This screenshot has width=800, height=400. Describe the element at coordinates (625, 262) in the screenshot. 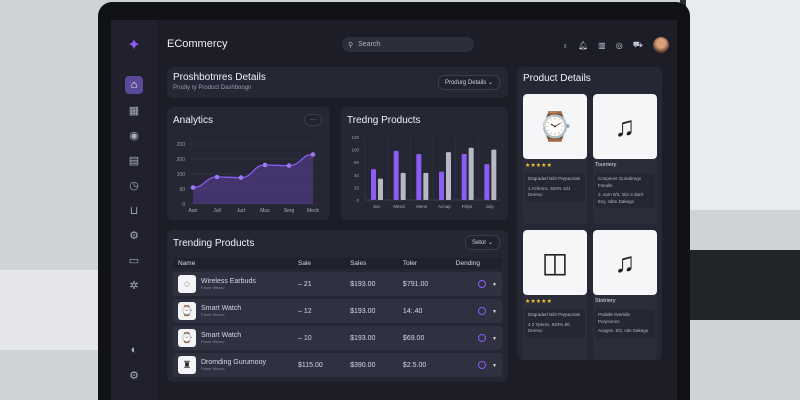

I see `earbuds-image: ♫` at that location.